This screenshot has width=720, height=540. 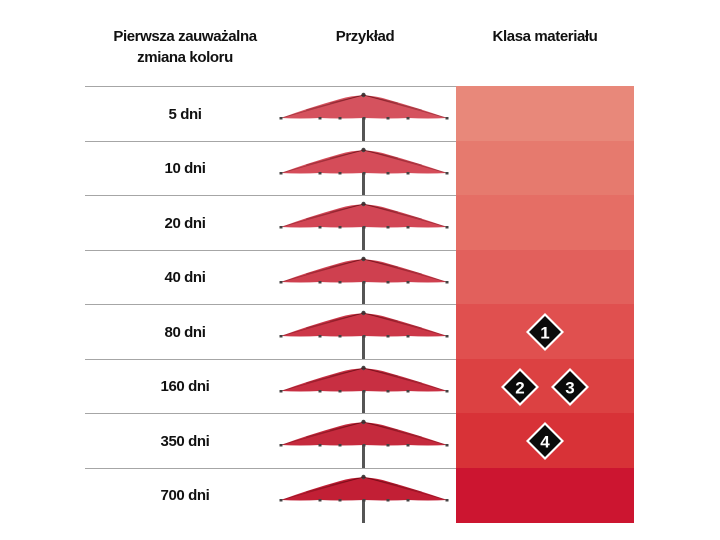 What do you see at coordinates (365, 36) in the screenshot?
I see `header-example: Przykład` at bounding box center [365, 36].